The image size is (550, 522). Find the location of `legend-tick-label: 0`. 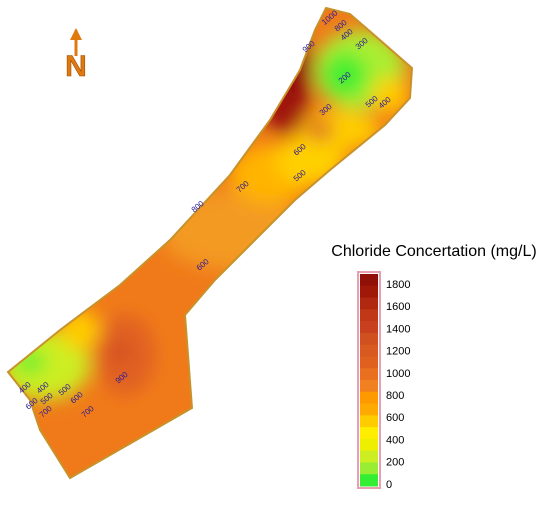

legend-tick-label: 0 is located at coordinates (389, 485).